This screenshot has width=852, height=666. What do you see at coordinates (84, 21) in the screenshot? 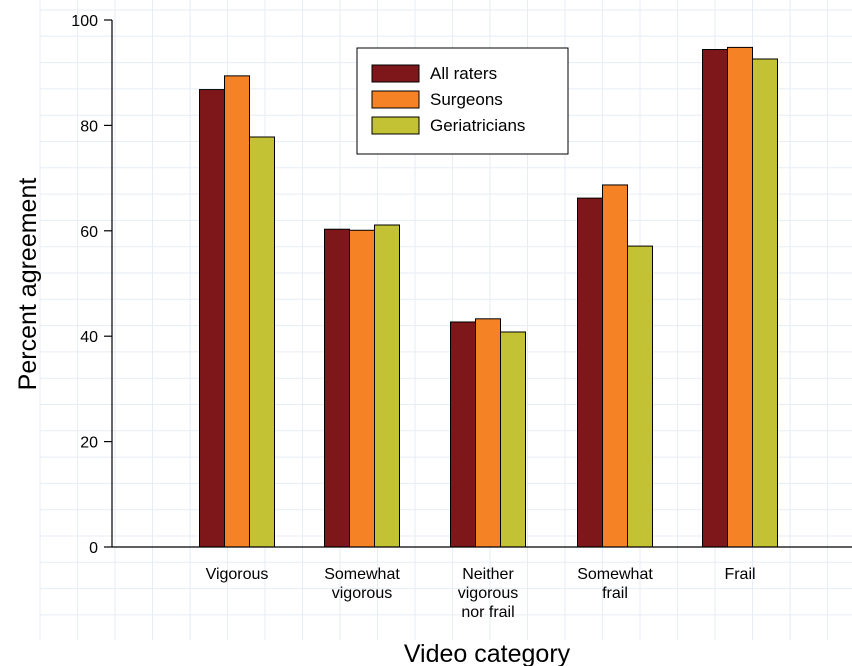
I see `y-tick-label: 100` at bounding box center [84, 21].